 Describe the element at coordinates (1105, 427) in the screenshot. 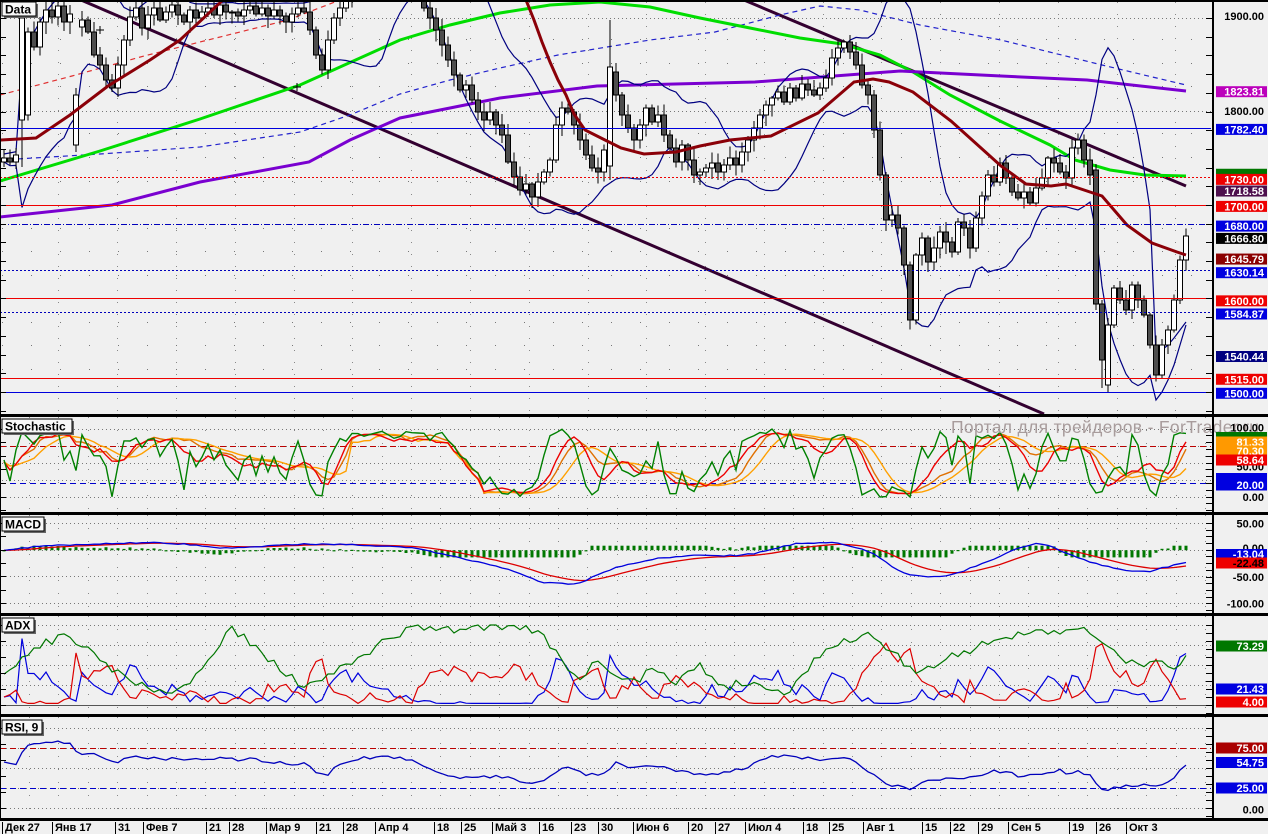

I see `svg-text:Портал для трейдеров - ForTrad: Портал для трейдеров - ForTrader.ru` at that location.